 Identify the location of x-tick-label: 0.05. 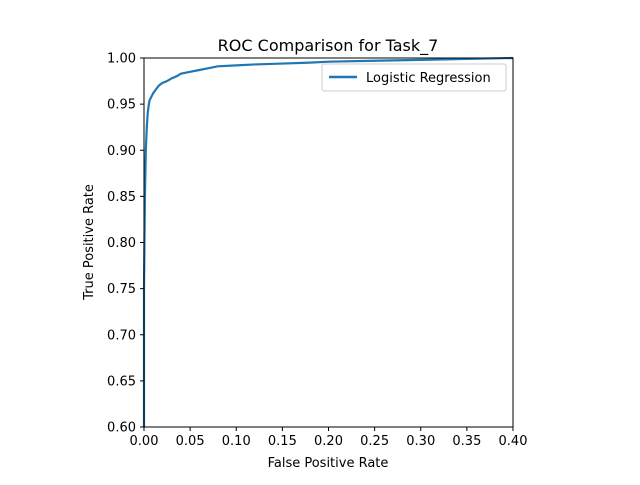
(190, 441).